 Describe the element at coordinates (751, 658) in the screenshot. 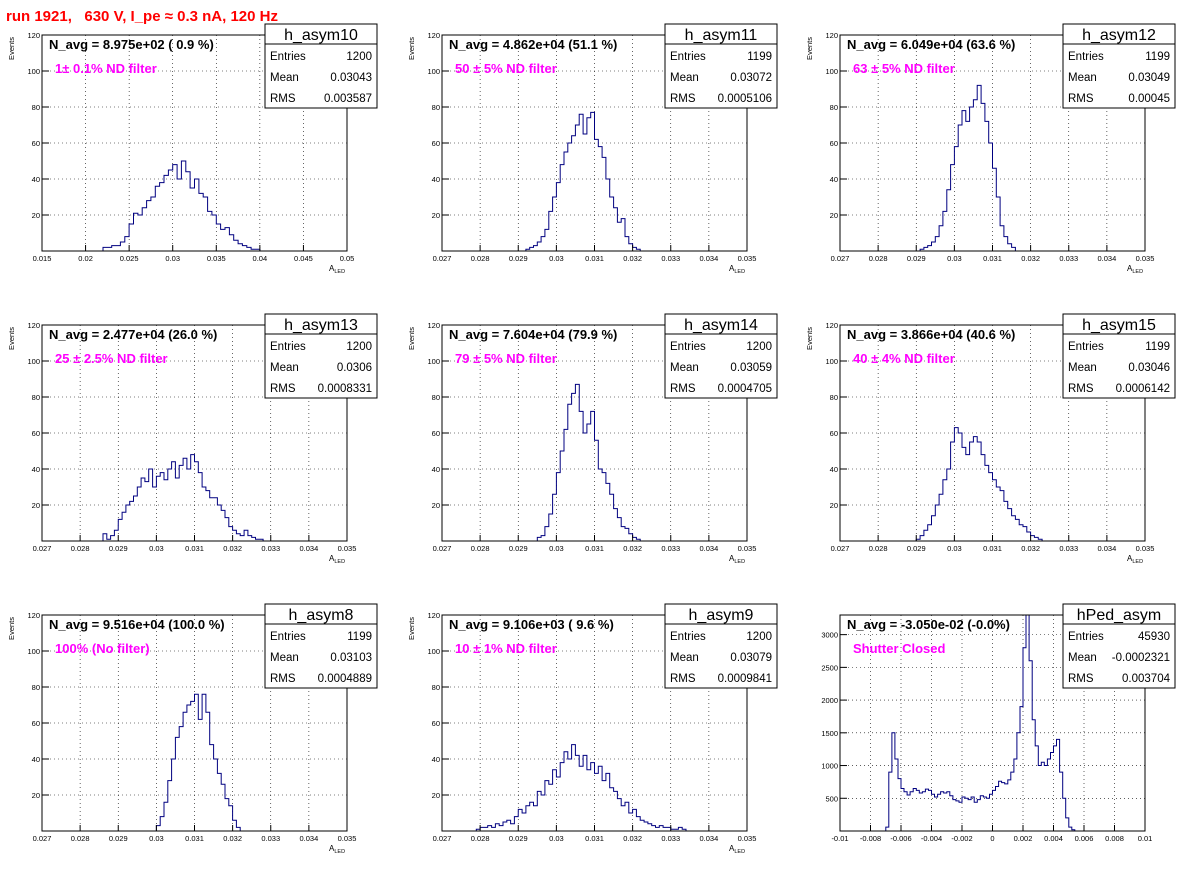

I see `stats-row-value: 0.03079` at that location.